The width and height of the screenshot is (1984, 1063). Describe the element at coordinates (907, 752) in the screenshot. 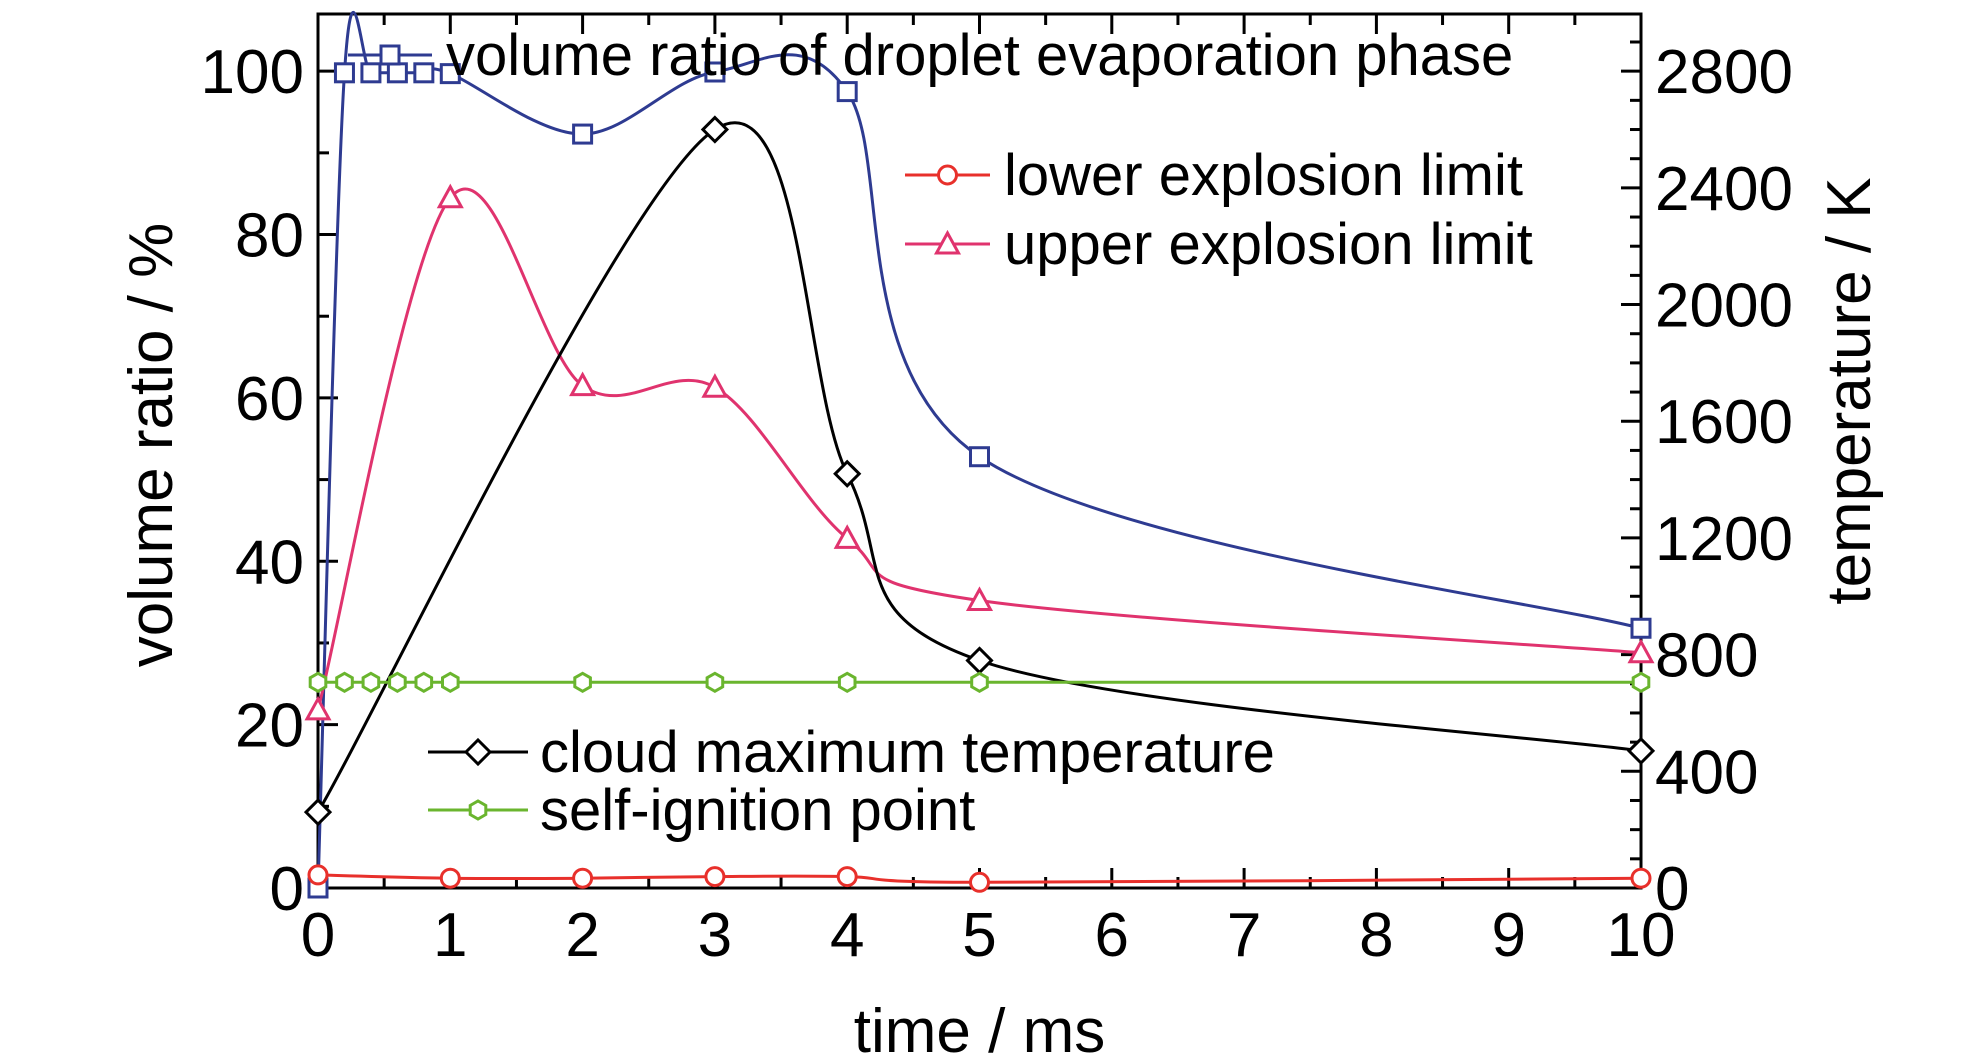

I see `legend-label: cloud maximum temperature` at that location.